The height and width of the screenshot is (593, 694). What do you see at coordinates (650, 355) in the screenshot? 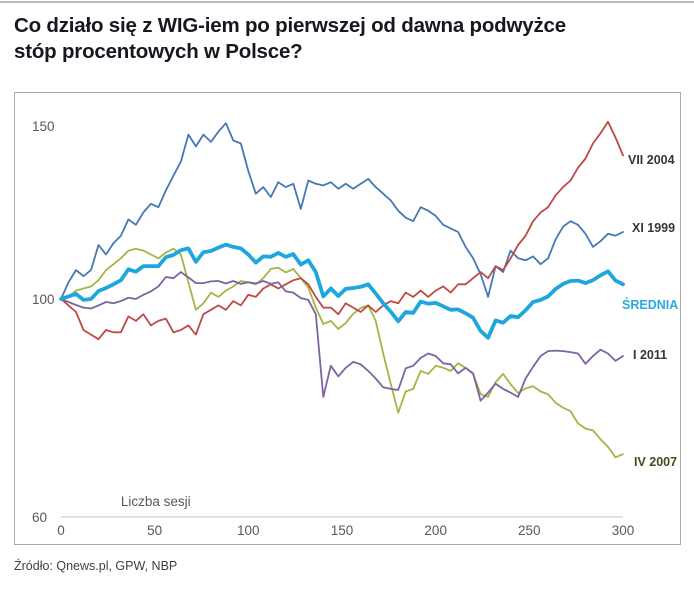
I see `series-label-i-2011: I 2011` at bounding box center [650, 355].